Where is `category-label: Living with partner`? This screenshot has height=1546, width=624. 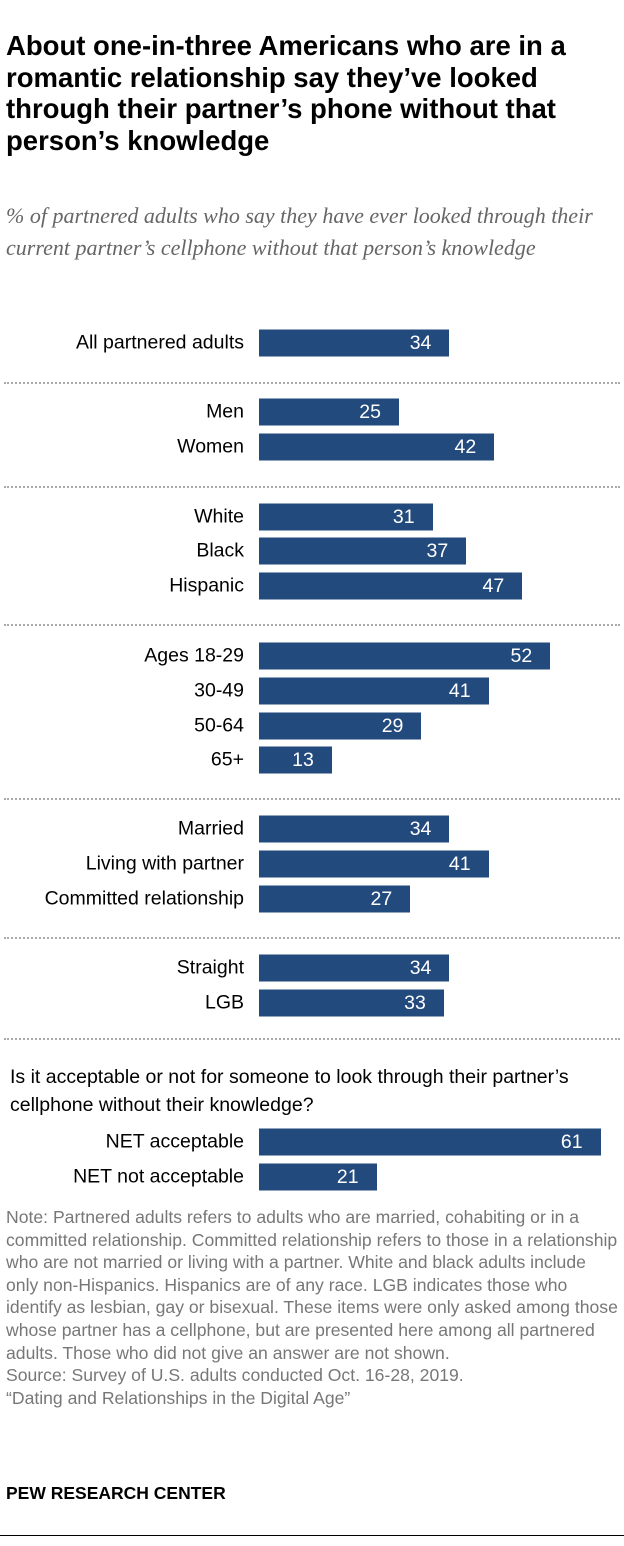
category-label: Living with partner is located at coordinates (164, 863).